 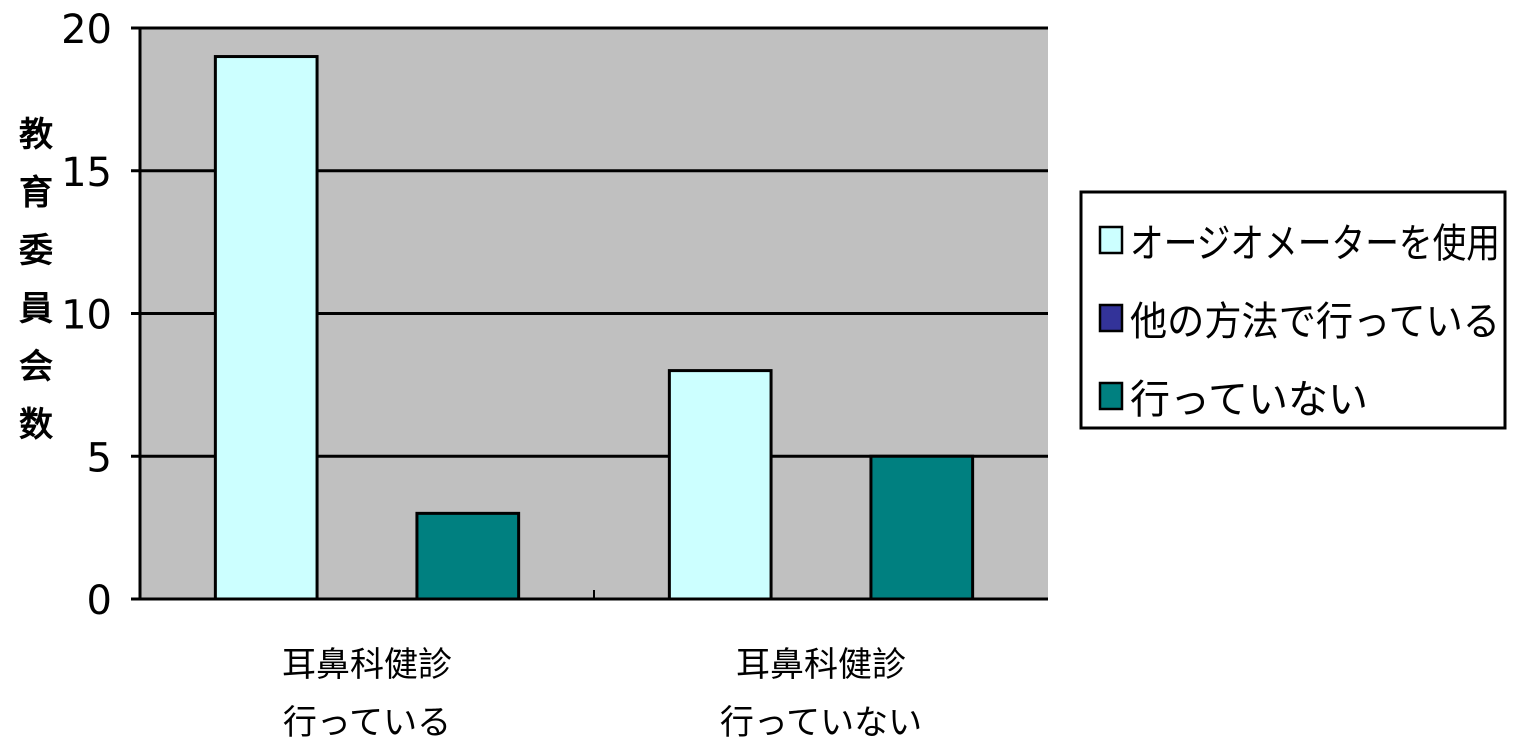 What do you see at coordinates (36, 425) in the screenshot?
I see `y-axis-label-char: 数` at bounding box center [36, 425].